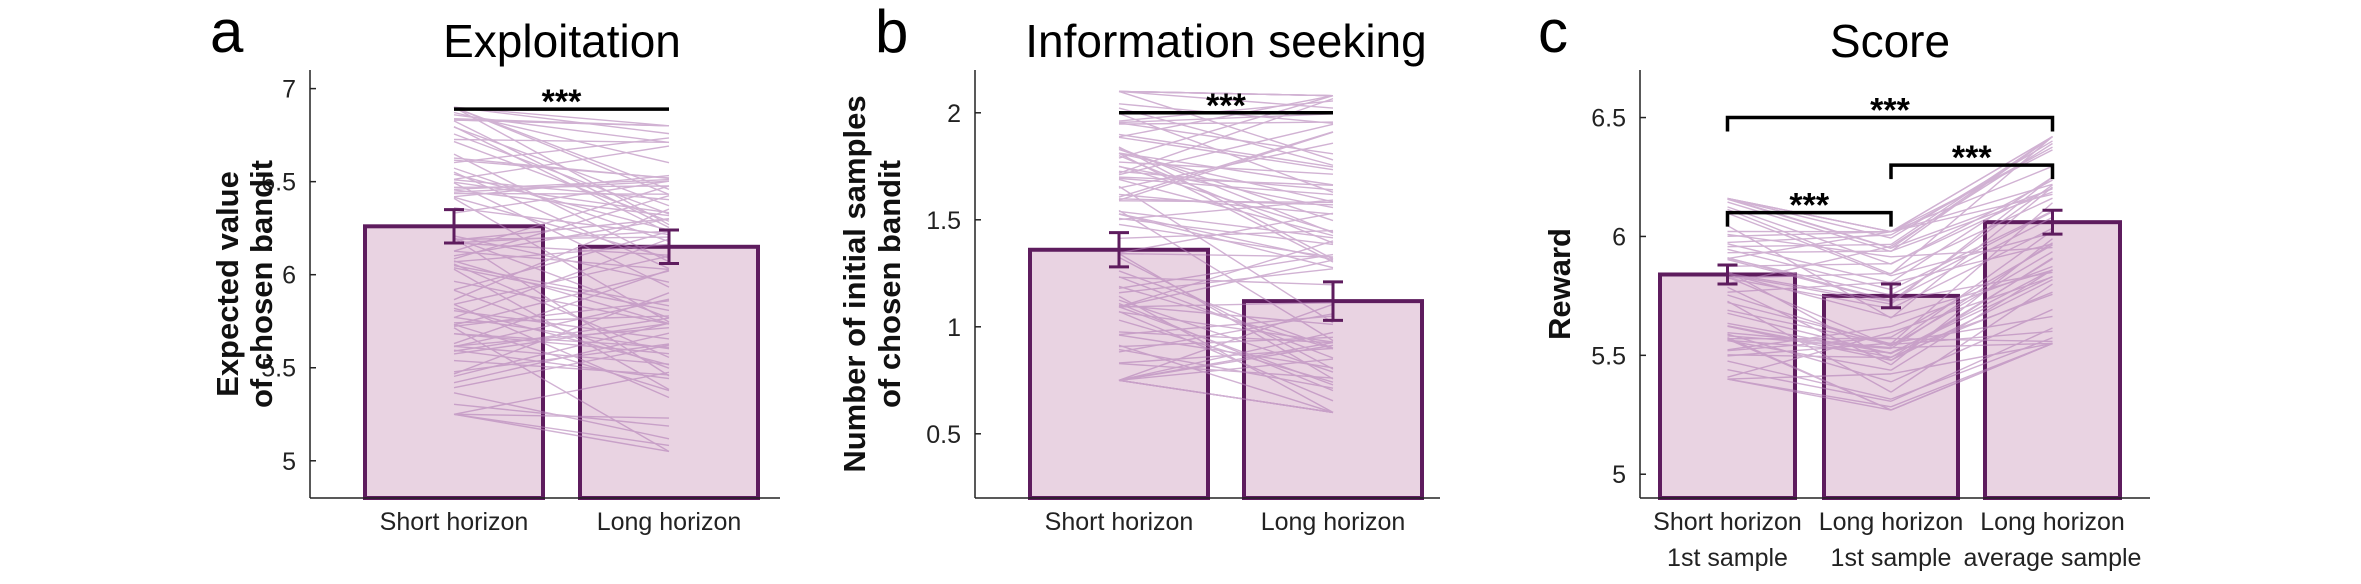 This screenshot has width=2361, height=584. What do you see at coordinates (669, 522) in the screenshot?
I see `x-tick-label: Long horizon` at bounding box center [669, 522].